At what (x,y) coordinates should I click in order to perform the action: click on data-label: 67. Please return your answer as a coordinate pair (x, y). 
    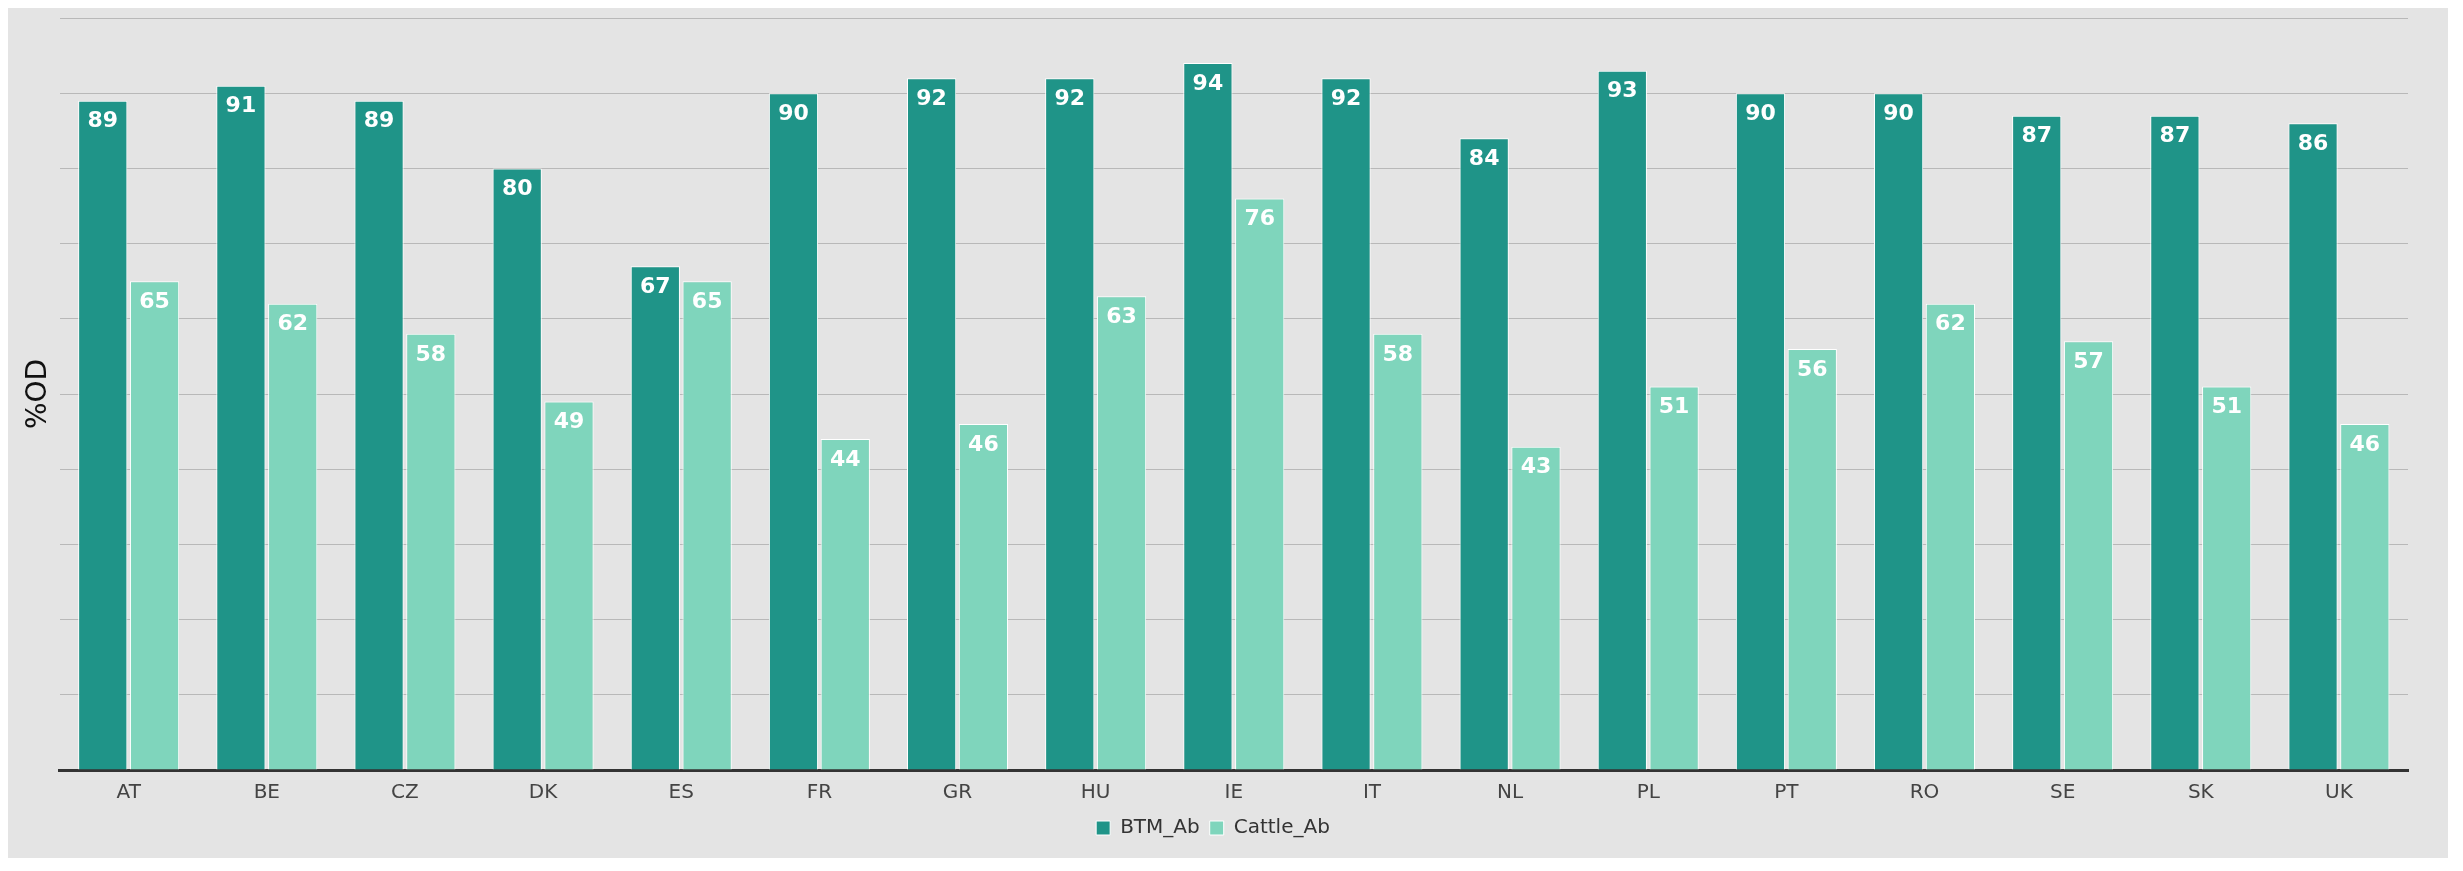
    Looking at the image, I should click on (655, 285).